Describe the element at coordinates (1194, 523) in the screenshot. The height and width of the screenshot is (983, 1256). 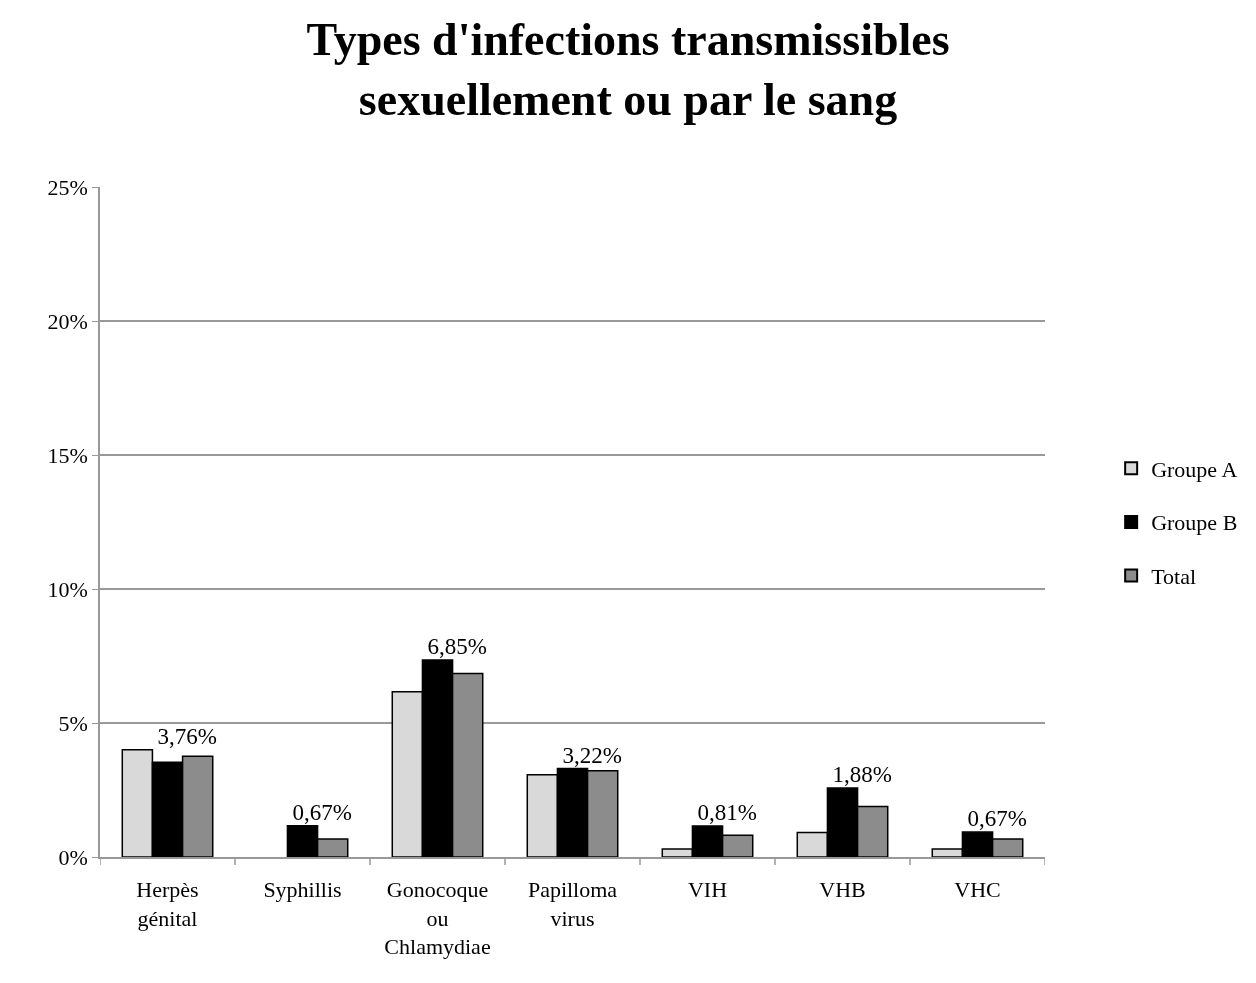
I see `legend-label: Groupe B` at that location.